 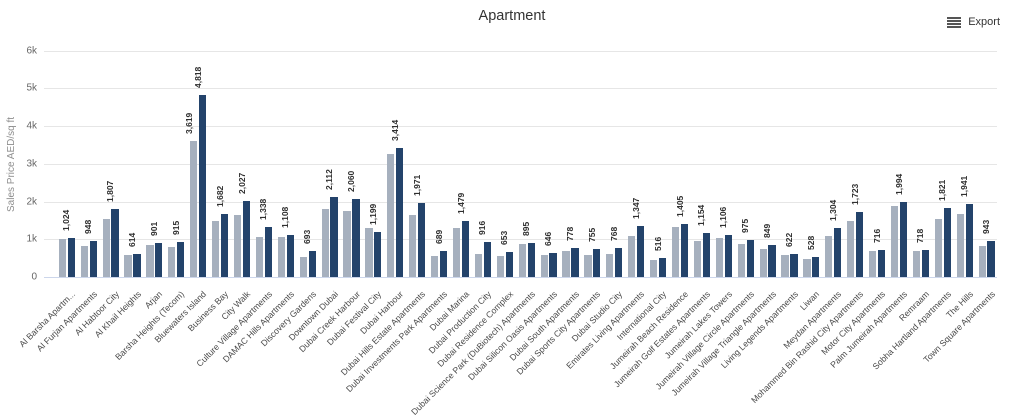 What do you see at coordinates (723, 218) in the screenshot?
I see `bar-value-label: 1,106` at bounding box center [723, 218].